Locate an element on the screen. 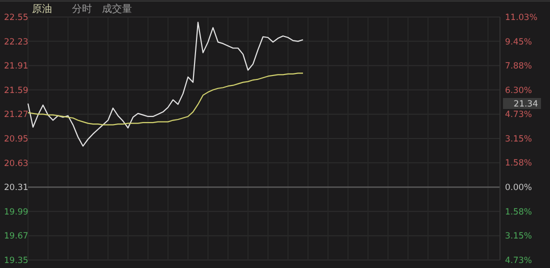 Image resolution: width=550 pixels, height=268 pixels. y-tick-label: 20.63 is located at coordinates (16, 163).